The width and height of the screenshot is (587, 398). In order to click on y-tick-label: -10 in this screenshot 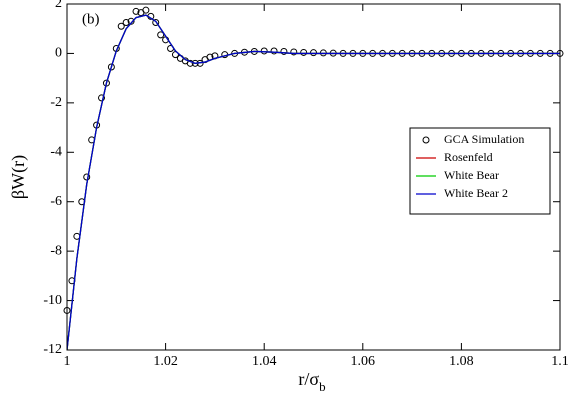, I will do `click(52, 300)`.